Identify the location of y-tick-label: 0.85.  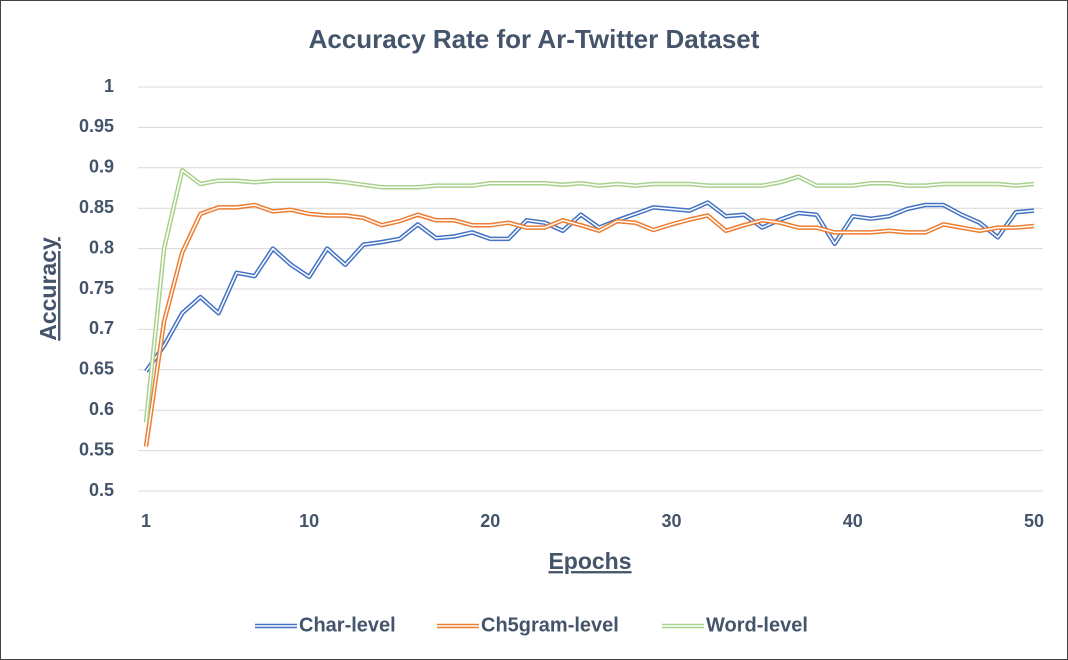
(96, 207).